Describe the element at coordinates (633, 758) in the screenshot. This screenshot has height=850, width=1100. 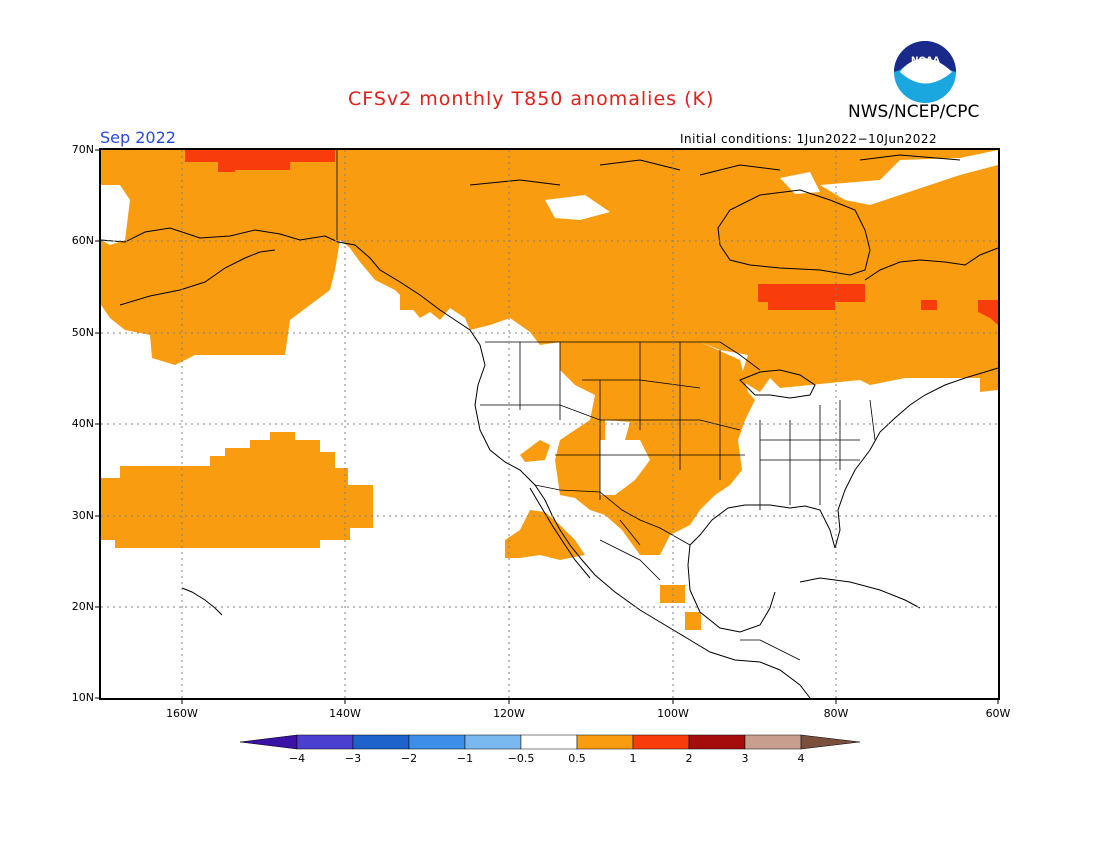
I see `colorbar-label-p1: 1` at that location.